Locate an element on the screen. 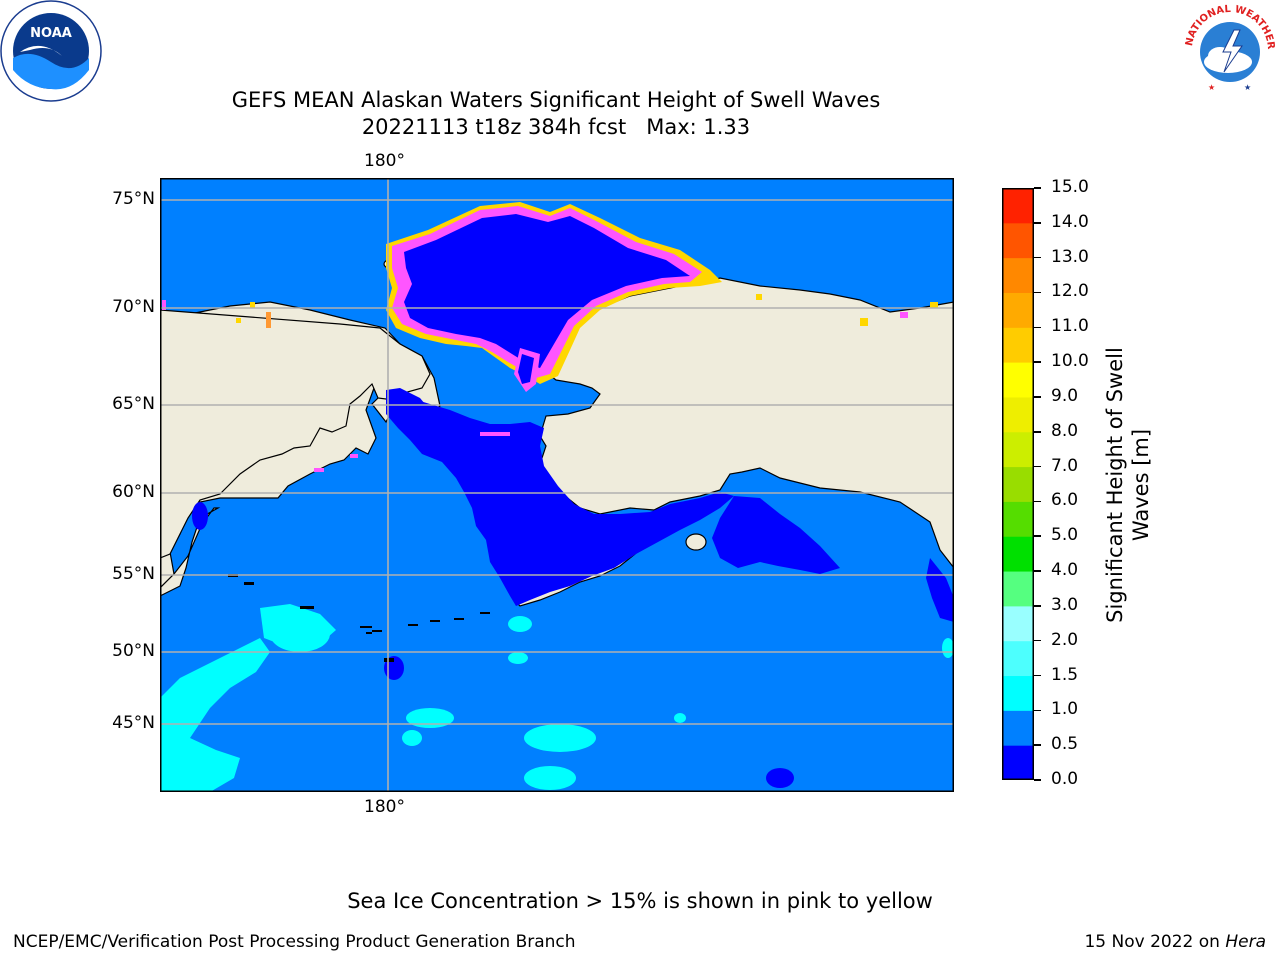 This screenshot has width=1280, height=960. colorbar-tick-label: 4.0 is located at coordinates (1065, 570).